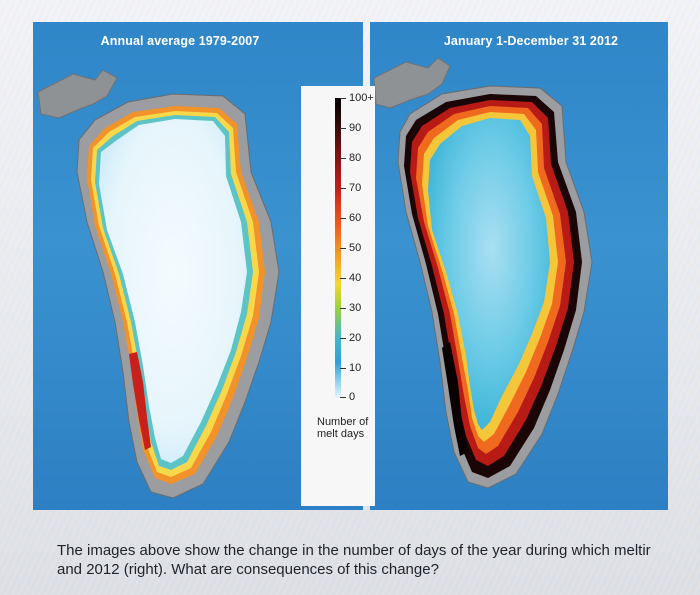 The image size is (700, 595). What do you see at coordinates (355, 128) in the screenshot?
I see `legend-label: 90` at bounding box center [355, 128].